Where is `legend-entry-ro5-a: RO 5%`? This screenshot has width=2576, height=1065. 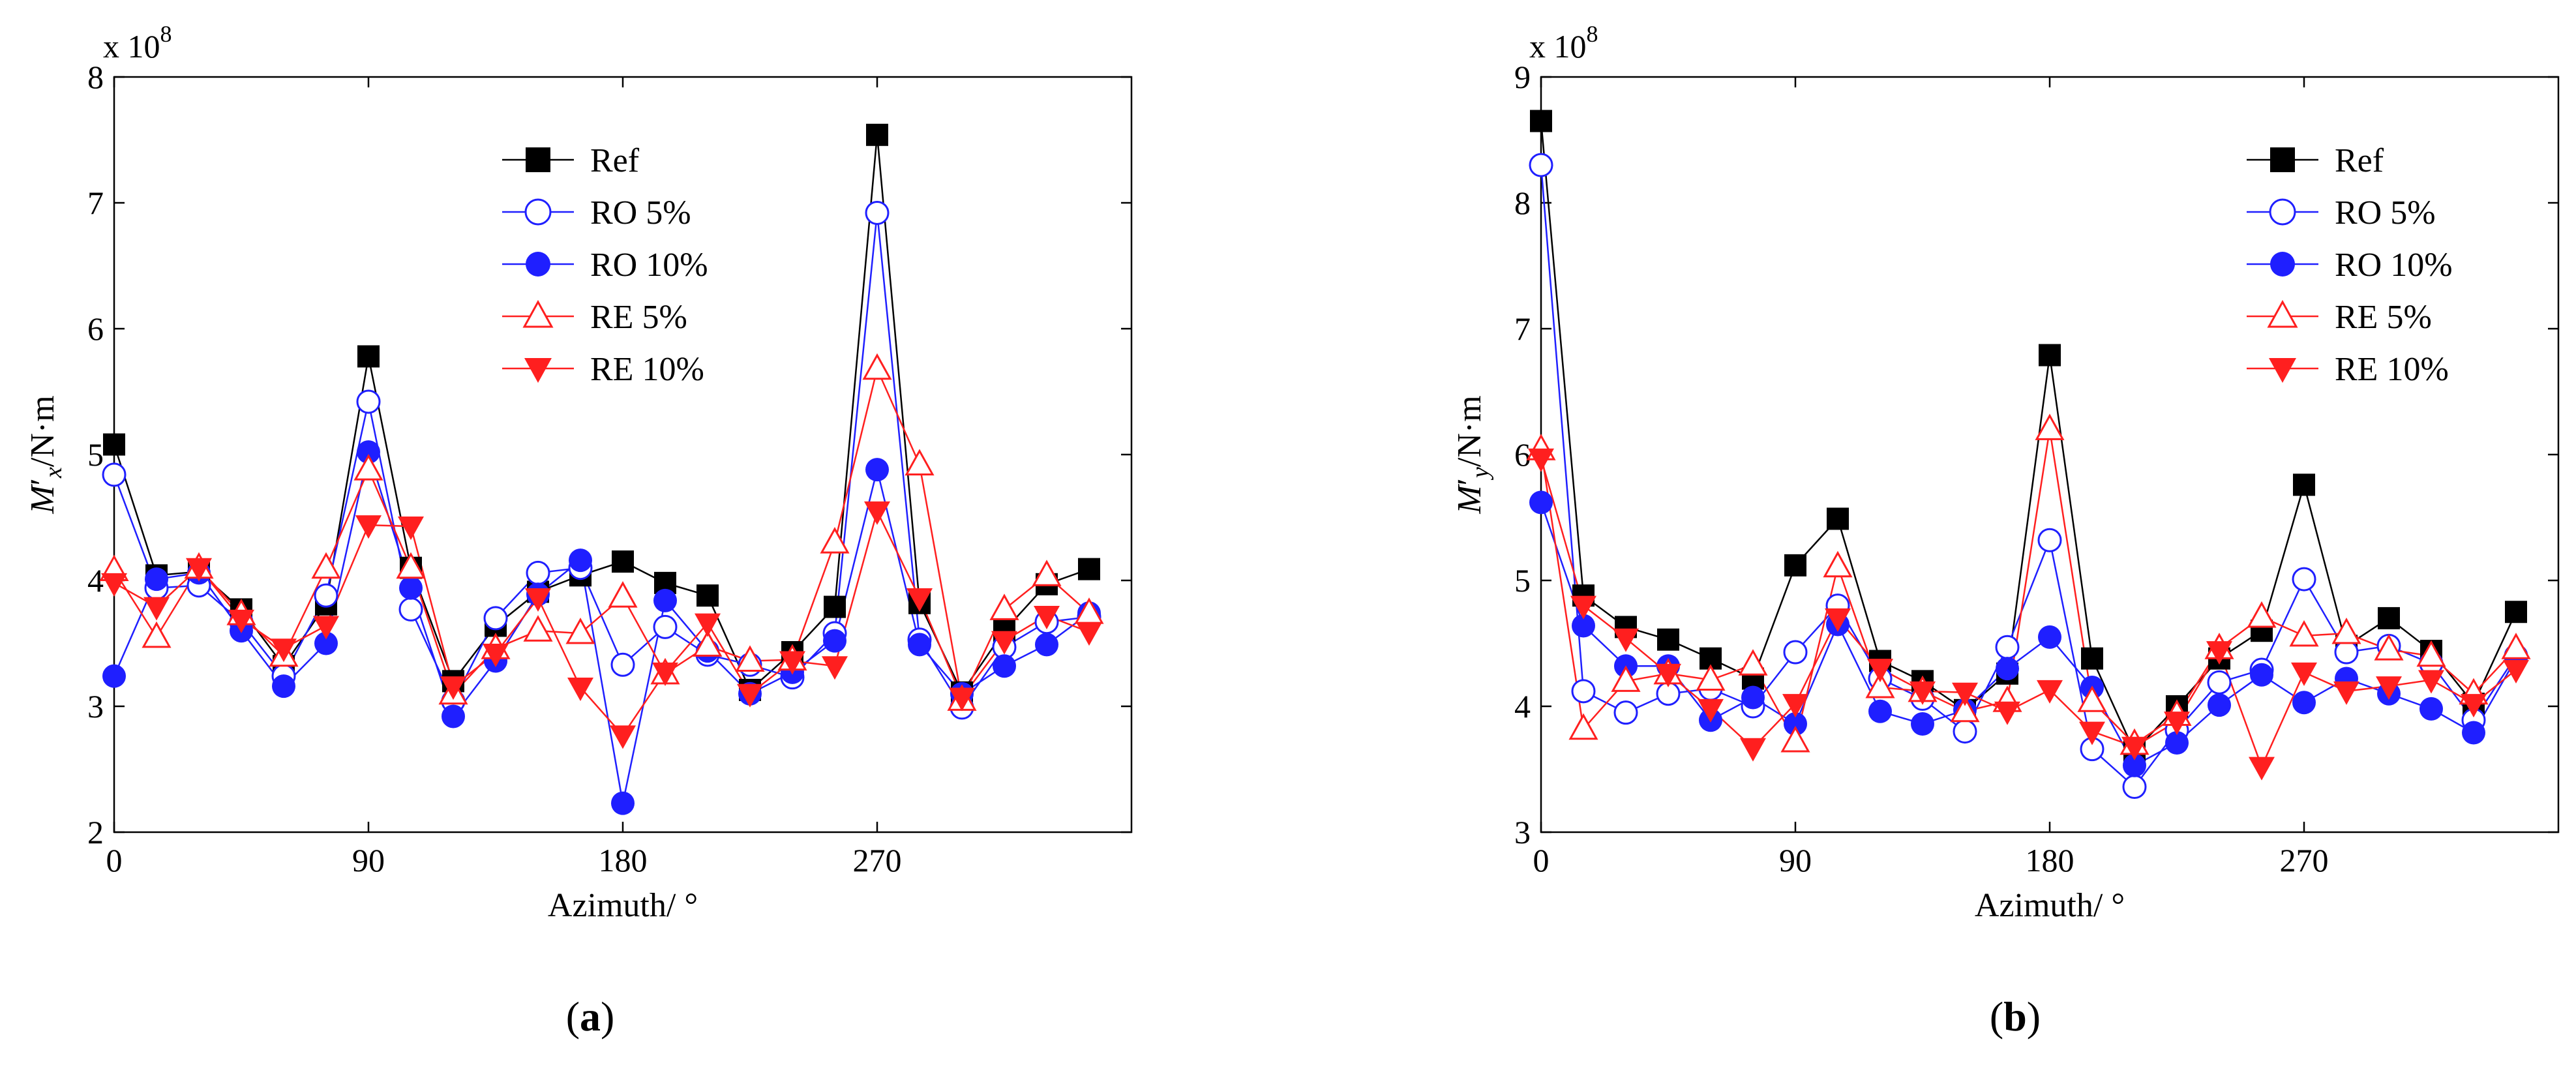
legend-entry-ro5-a: RO 5% is located at coordinates (596, 213).